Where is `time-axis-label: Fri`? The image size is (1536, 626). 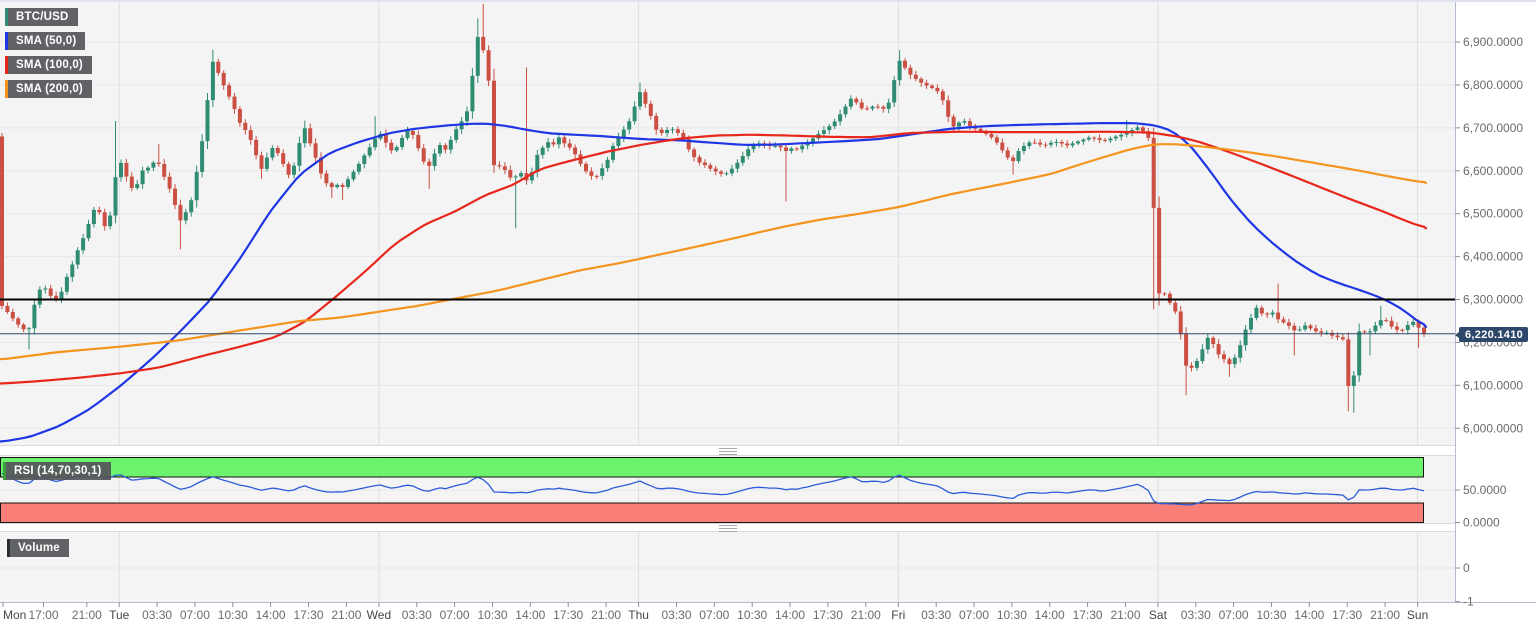
time-axis-label: Fri is located at coordinates (898, 615).